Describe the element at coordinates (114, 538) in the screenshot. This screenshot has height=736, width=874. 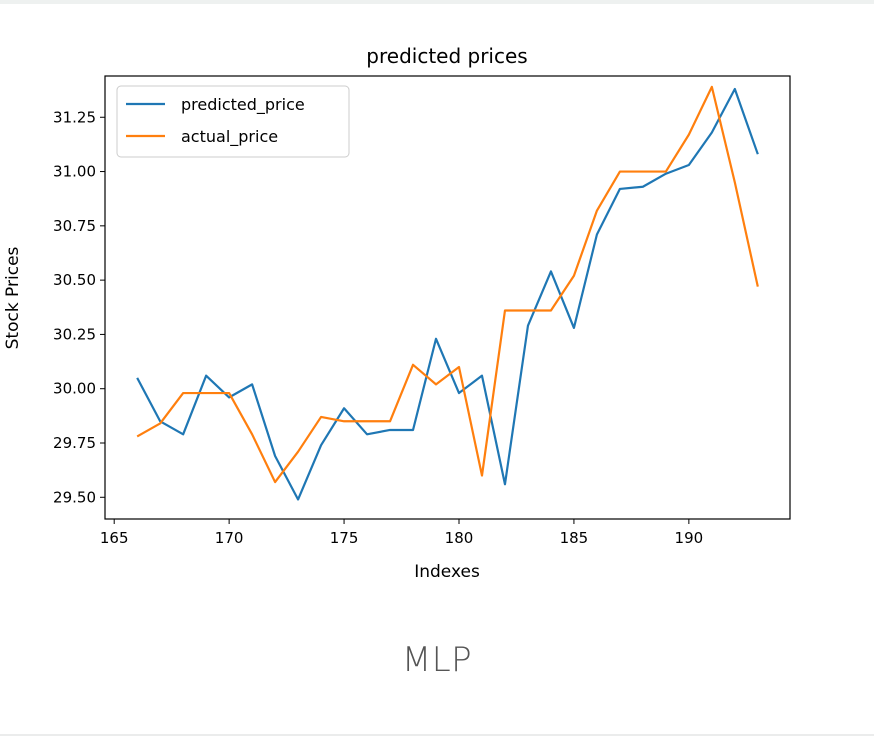
I see `x-tick-label: 165` at that location.